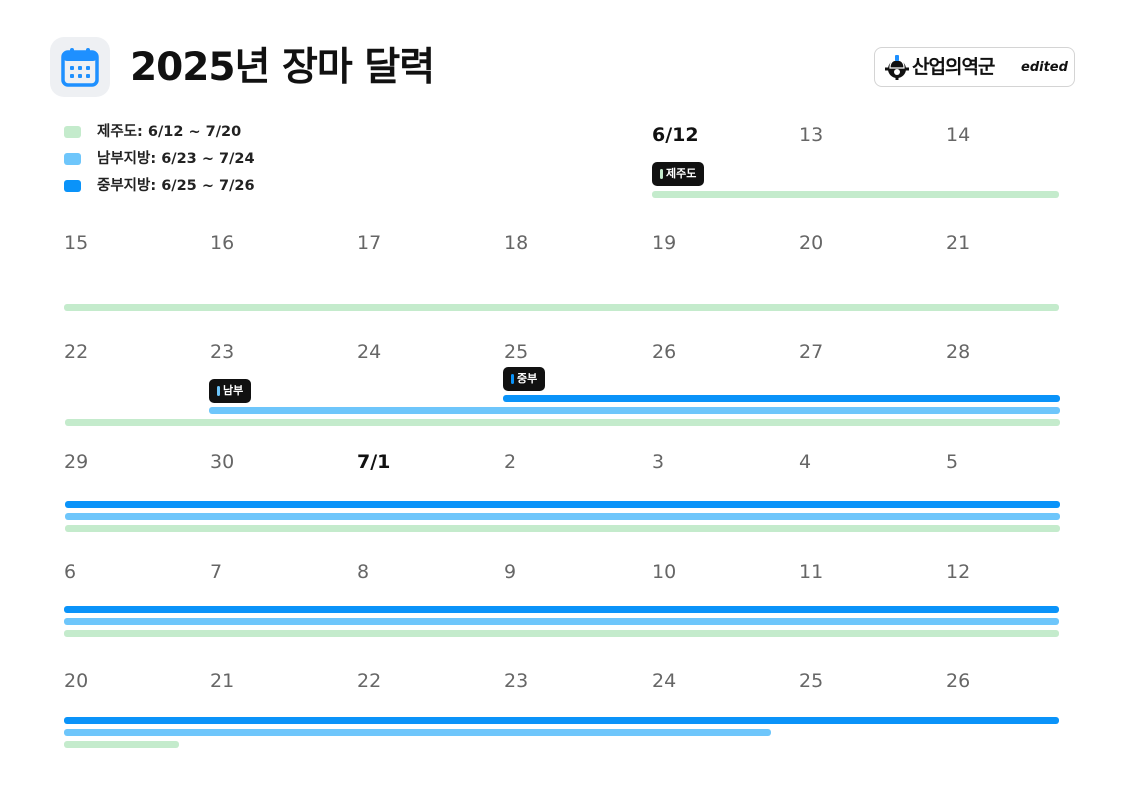 Image resolution: width=1125 pixels, height=791 pixels. What do you see at coordinates (516, 243) in the screenshot?
I see `day-cell: 18` at bounding box center [516, 243].